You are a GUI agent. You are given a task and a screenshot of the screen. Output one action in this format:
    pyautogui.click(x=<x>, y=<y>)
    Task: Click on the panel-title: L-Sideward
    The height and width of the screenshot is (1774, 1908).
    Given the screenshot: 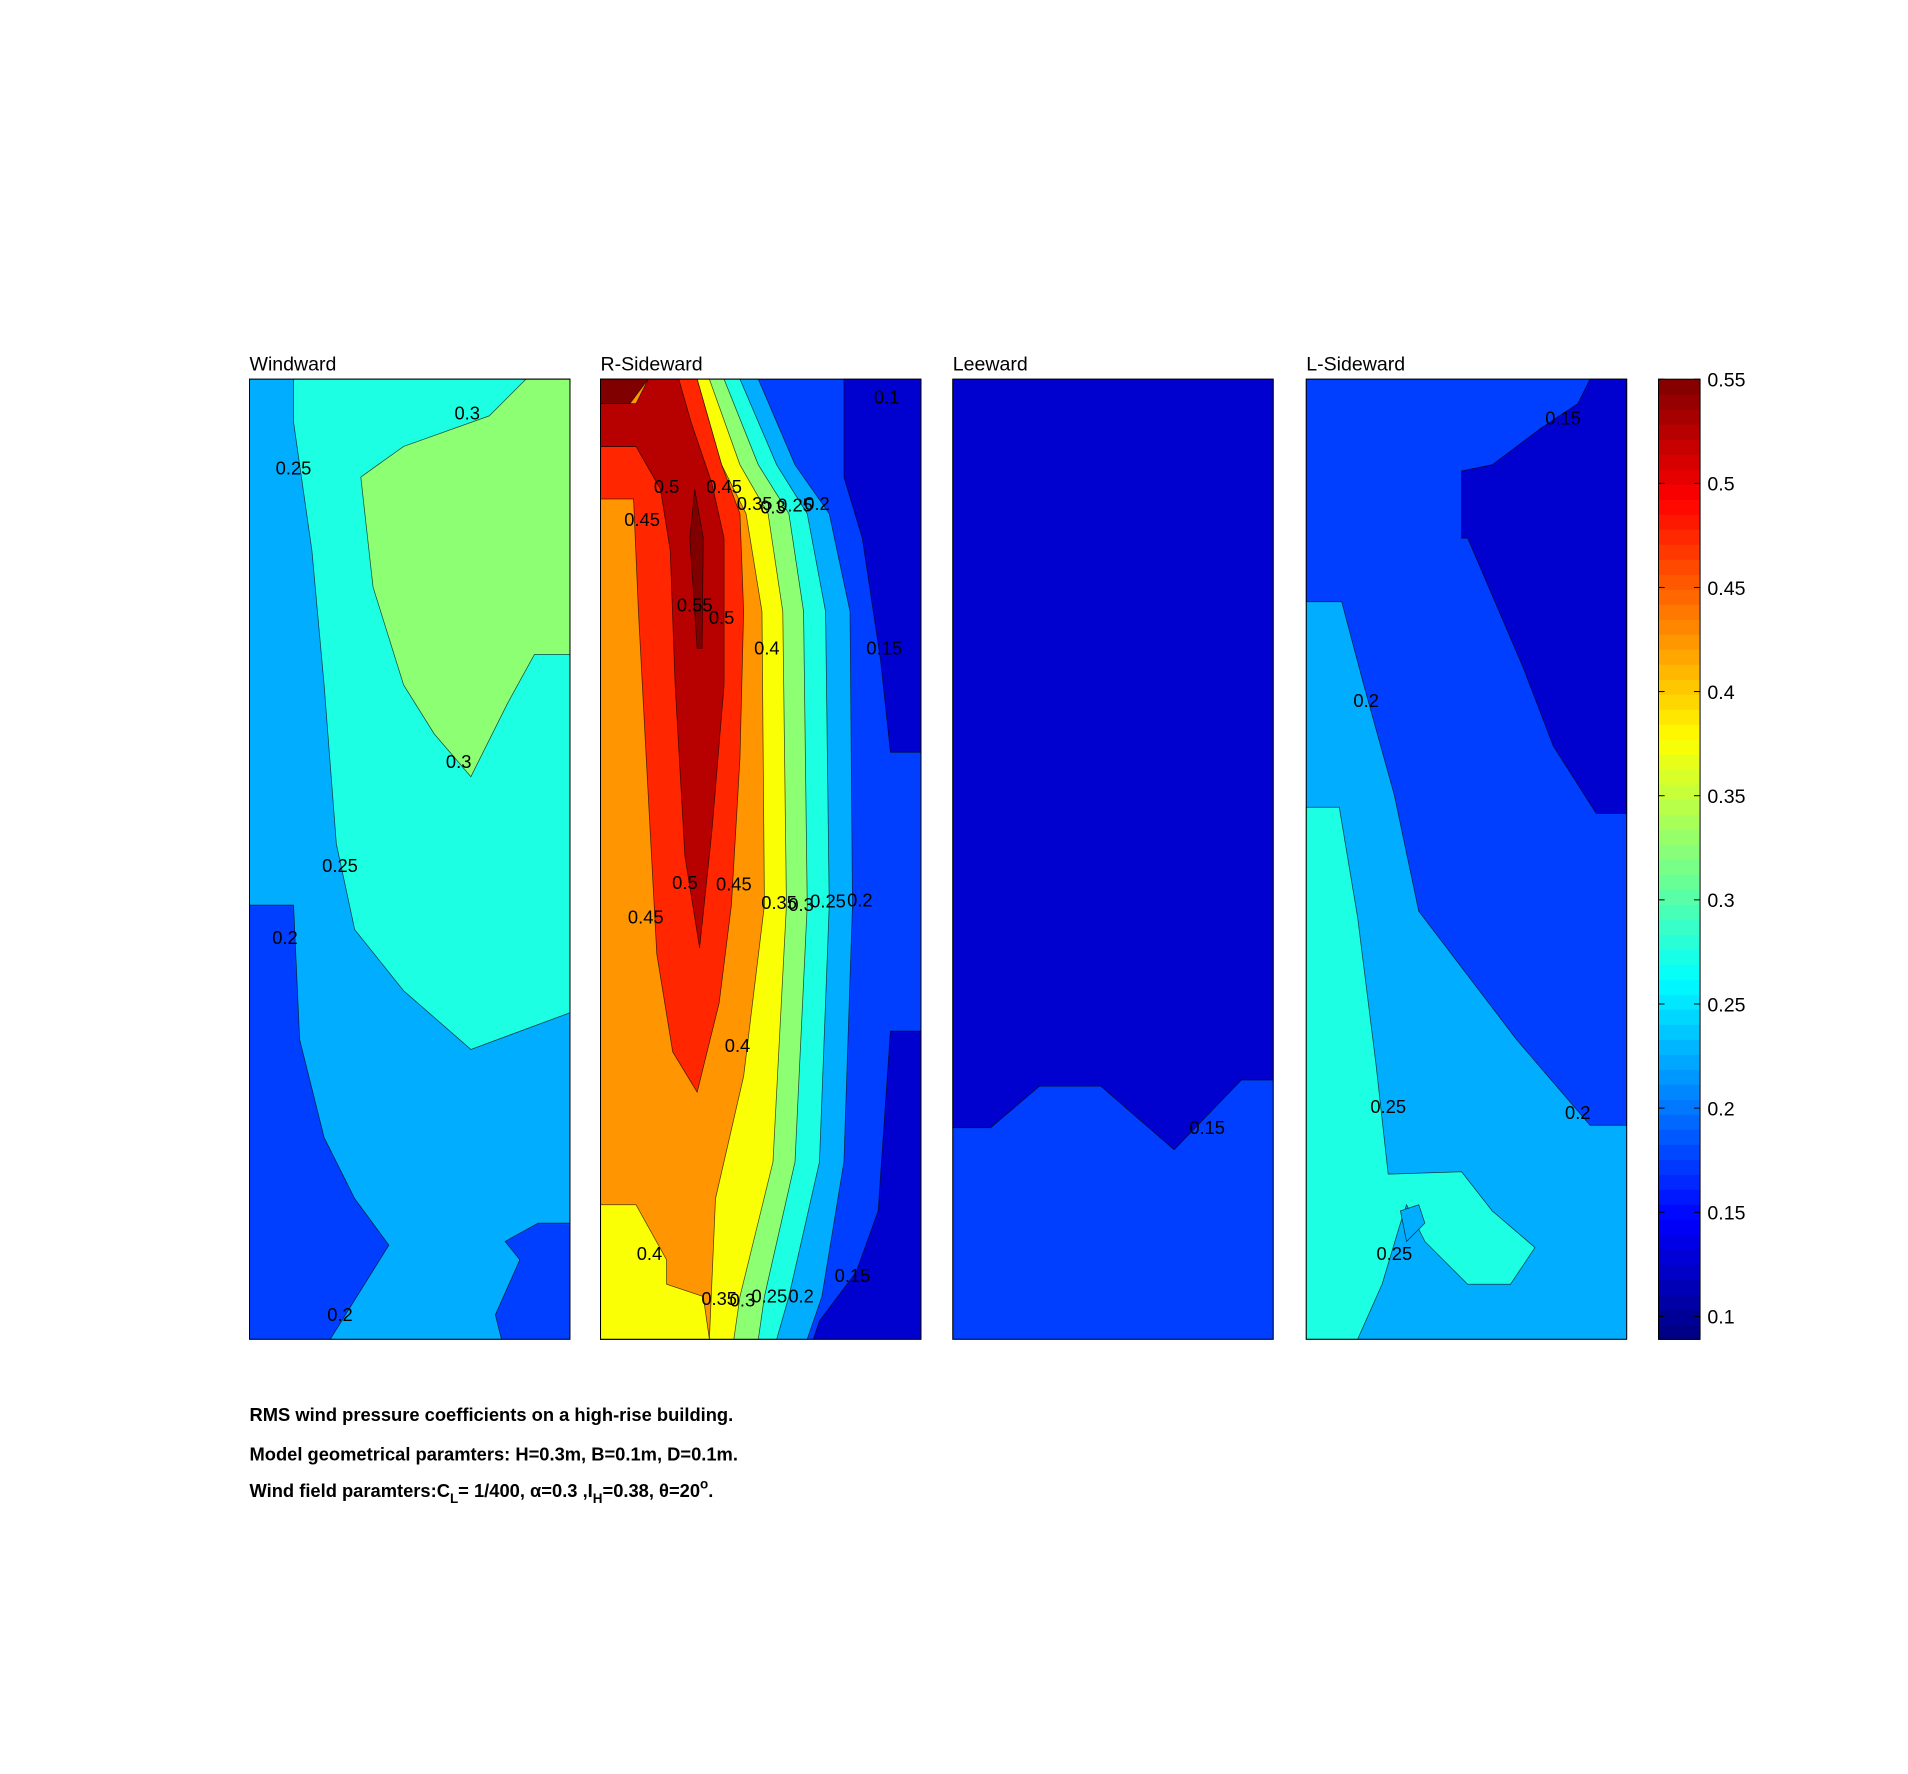 What is the action you would take?
    pyautogui.click(x=1355, y=365)
    